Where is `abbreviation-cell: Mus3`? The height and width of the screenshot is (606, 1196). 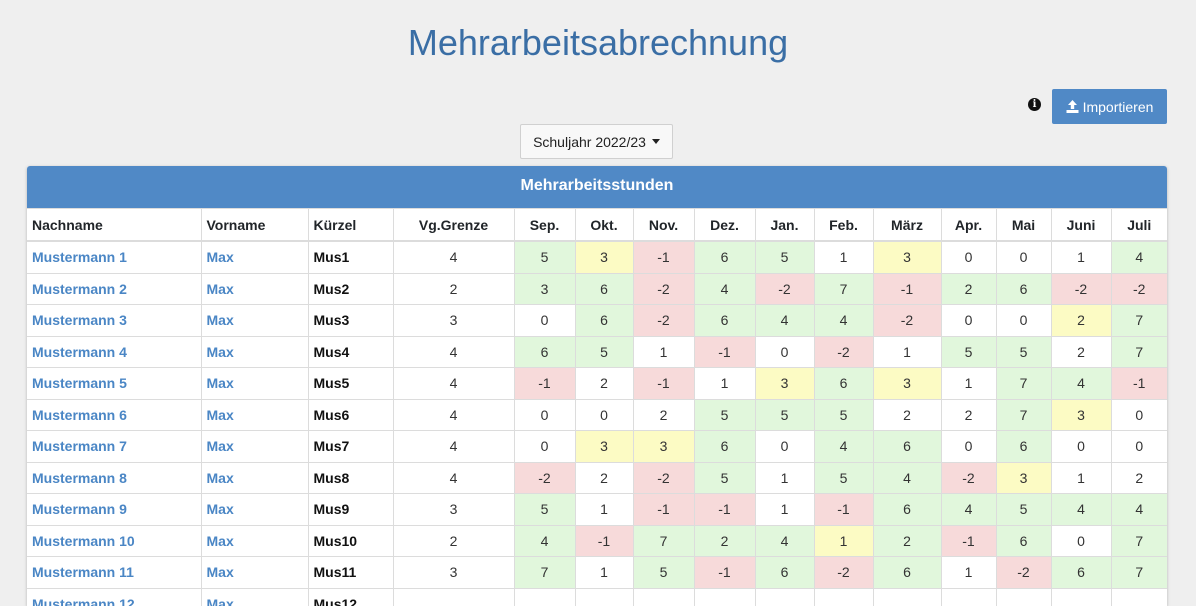
abbreviation-cell: Mus3 is located at coordinates (350, 320).